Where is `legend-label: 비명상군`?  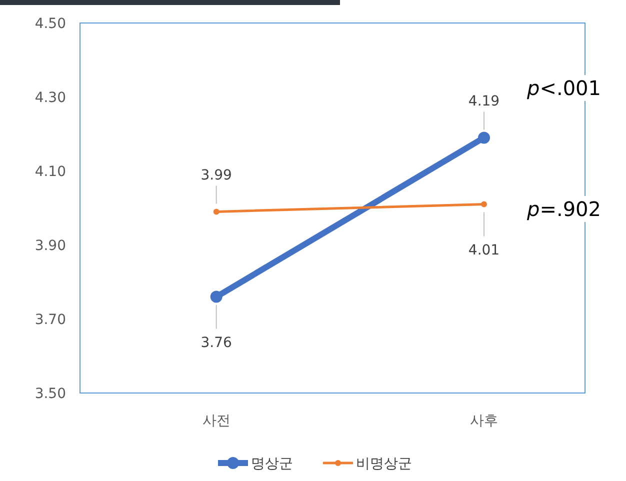 legend-label: 비명상군 is located at coordinates (384, 464).